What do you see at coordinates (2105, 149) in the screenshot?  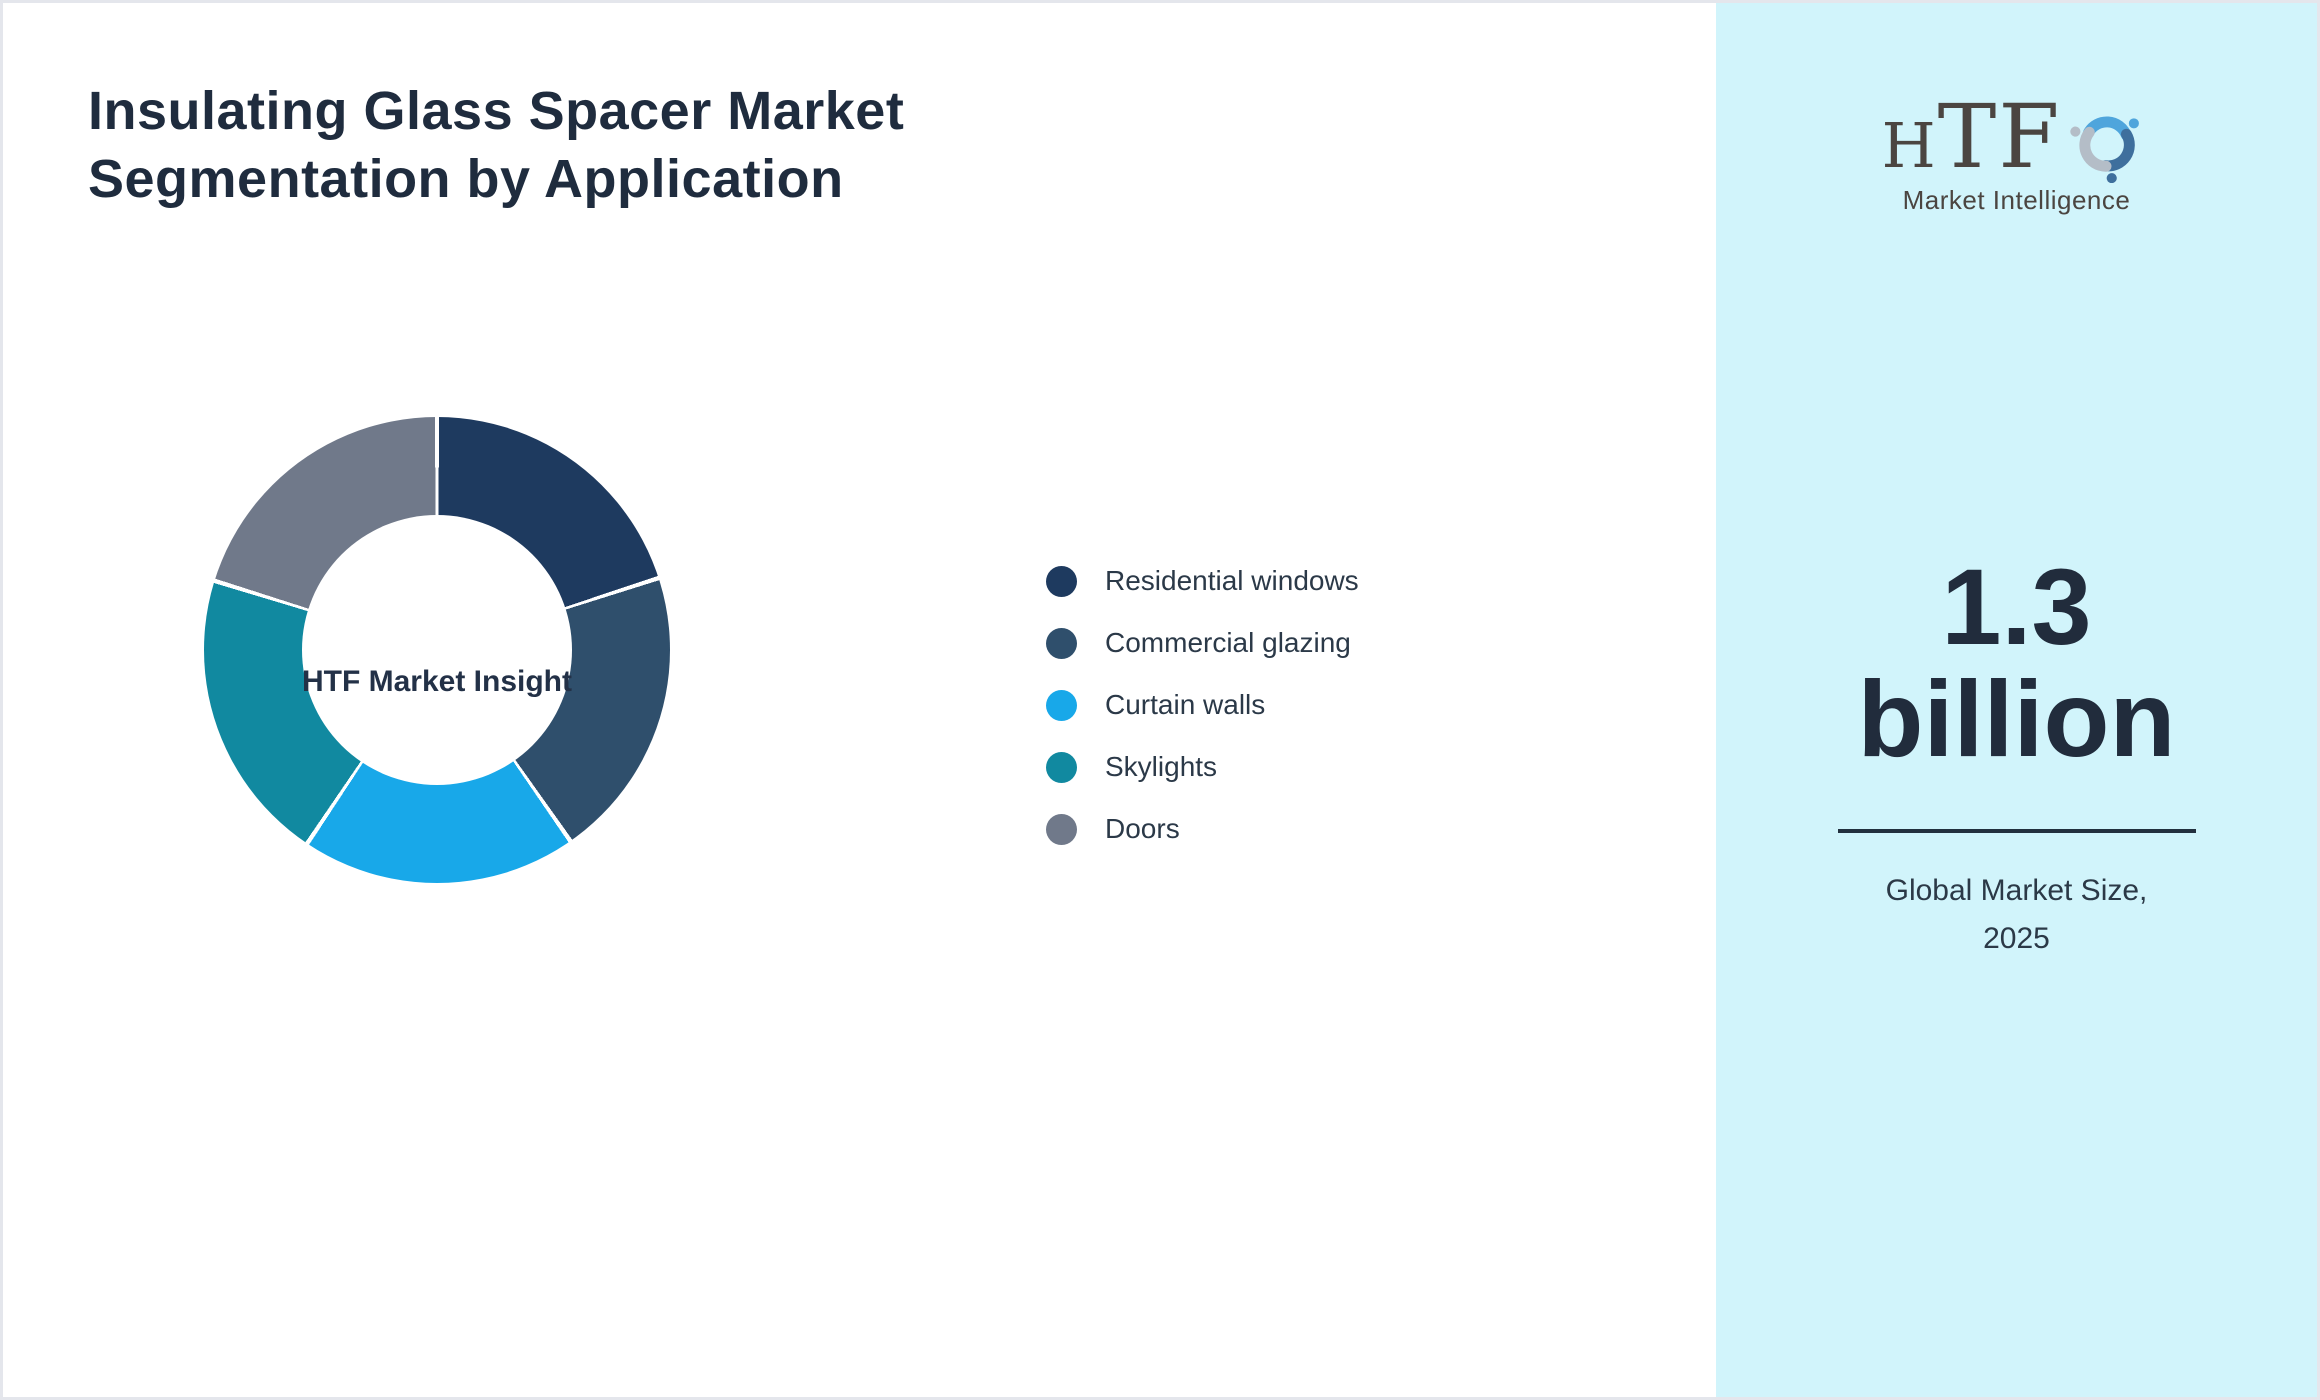 I see `dolphin-swirl-icon` at bounding box center [2105, 149].